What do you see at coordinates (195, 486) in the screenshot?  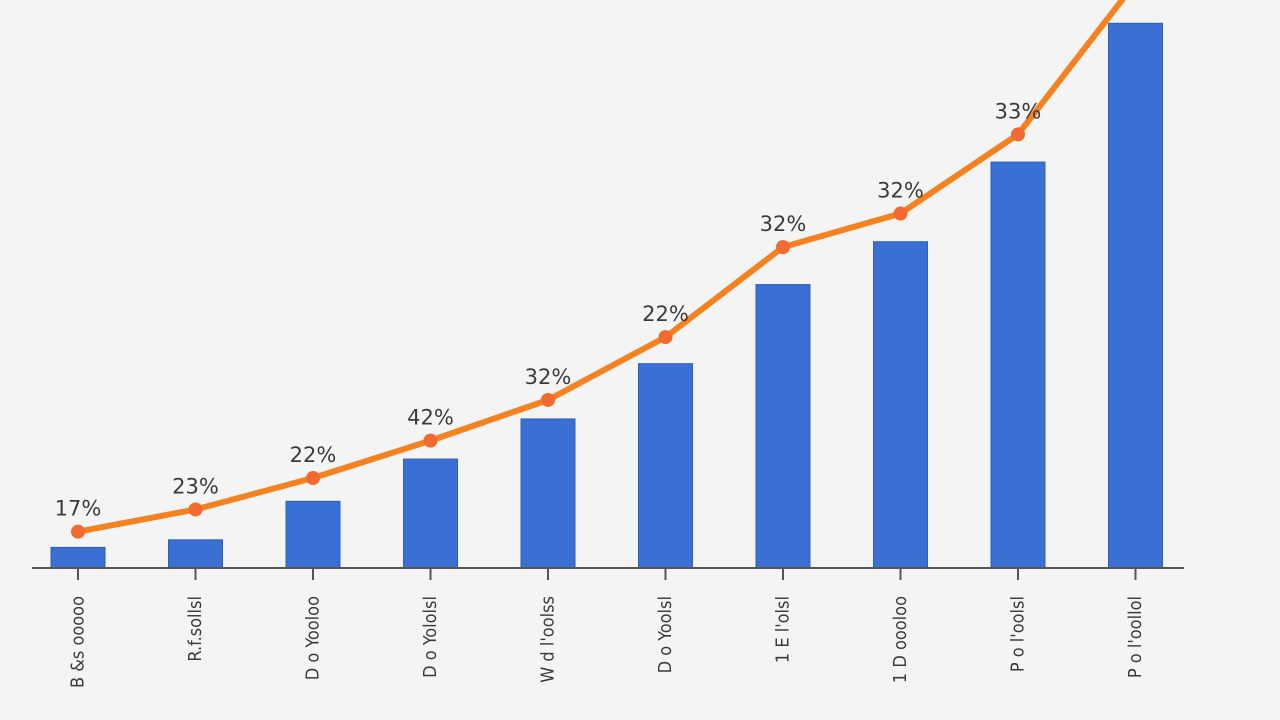 I see `point-label: 23%` at bounding box center [195, 486].